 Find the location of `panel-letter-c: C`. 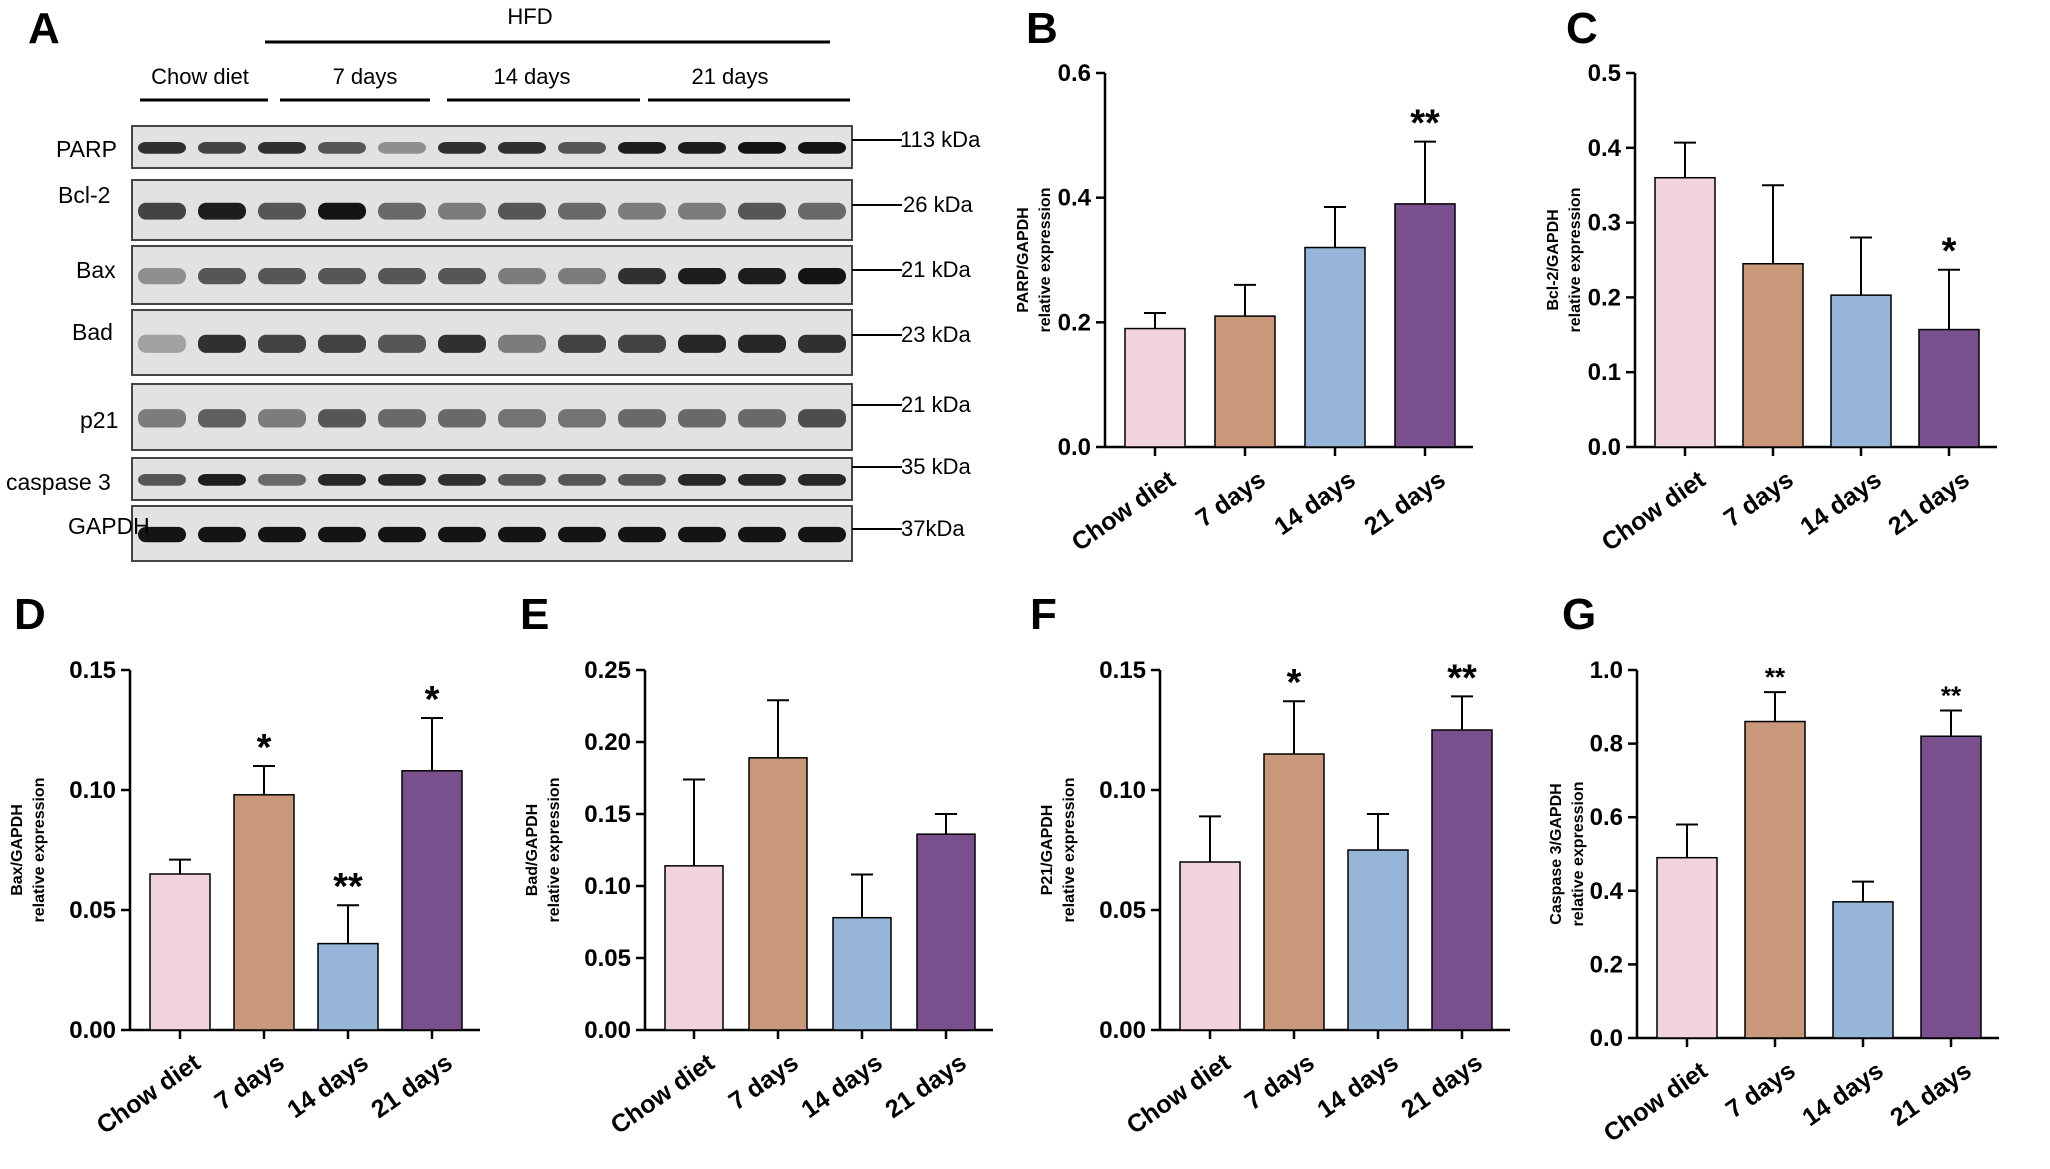

panel-letter-c: C is located at coordinates (1582, 28).